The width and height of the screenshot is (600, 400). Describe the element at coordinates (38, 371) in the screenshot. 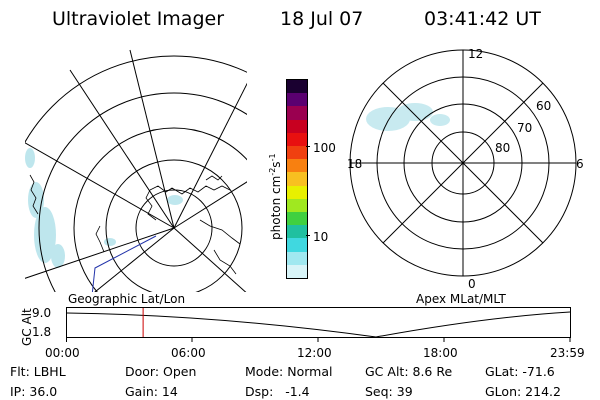

I see `filter-value: Flt: LBHL` at that location.